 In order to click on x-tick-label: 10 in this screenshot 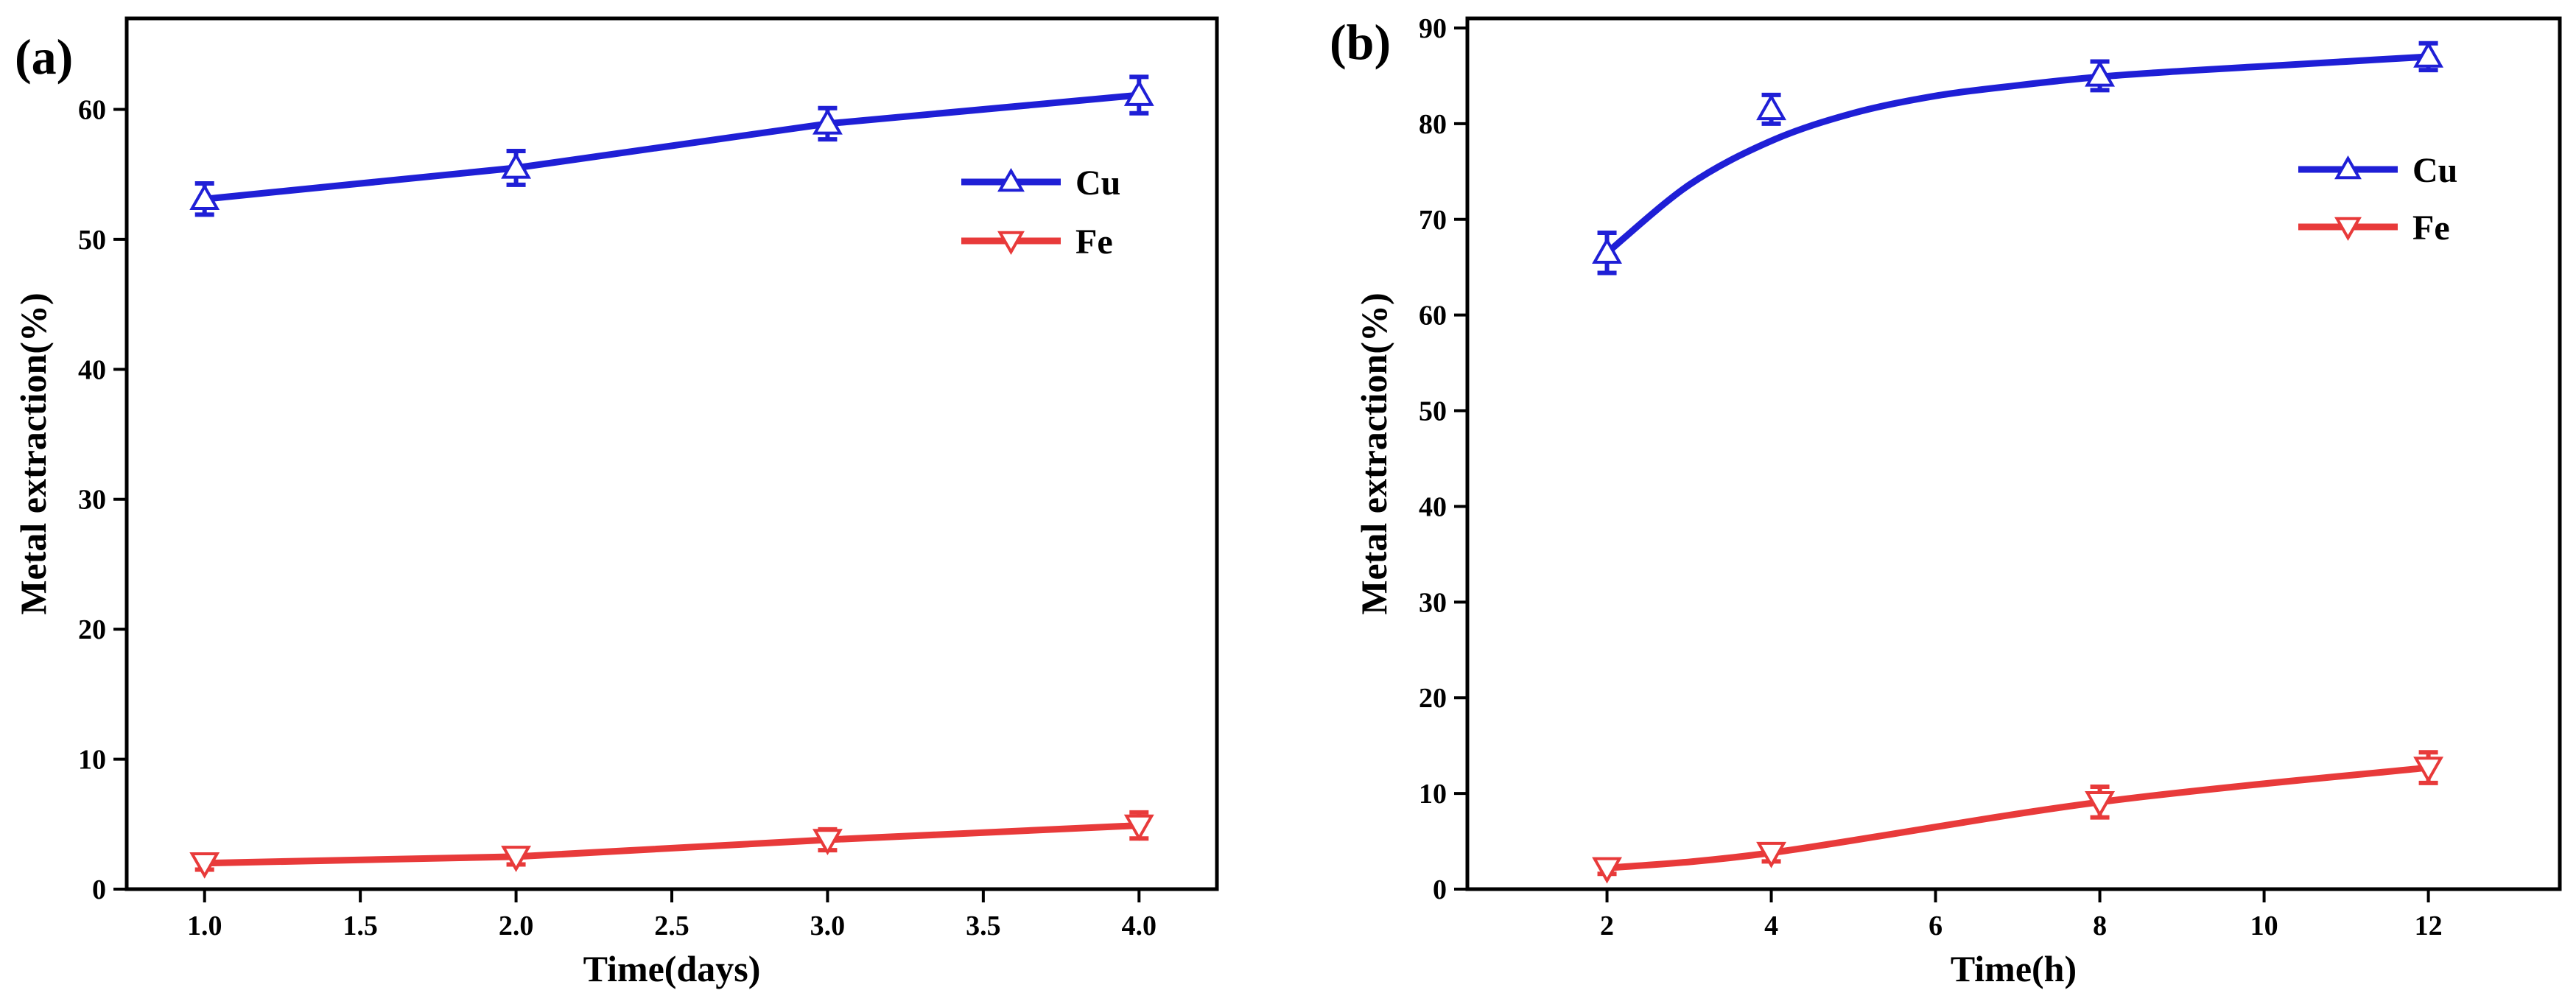, I will do `click(2264, 925)`.